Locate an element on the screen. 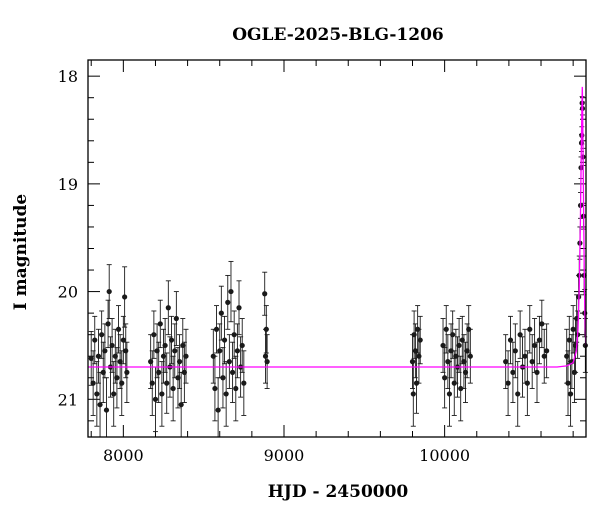 The height and width of the screenshot is (512, 600). x-tick-label: 10000 is located at coordinates (444, 455).